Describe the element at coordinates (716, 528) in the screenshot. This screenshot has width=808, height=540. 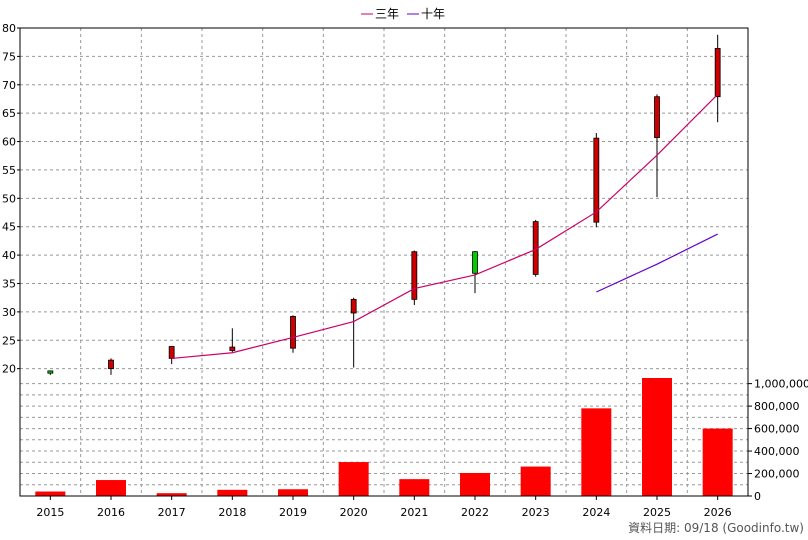
I see `data-date-footer: 資料日期: 09/18 (Goodinfo.tw)` at that location.